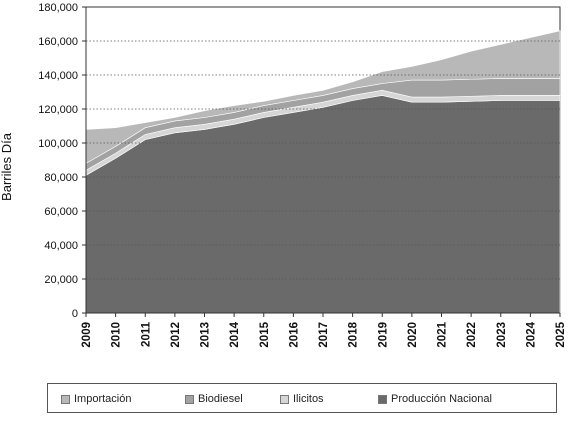 Image resolution: width=572 pixels, height=430 pixels. What do you see at coordinates (235, 334) in the screenshot?
I see `x-tick-label-2014: 2014` at bounding box center [235, 334].